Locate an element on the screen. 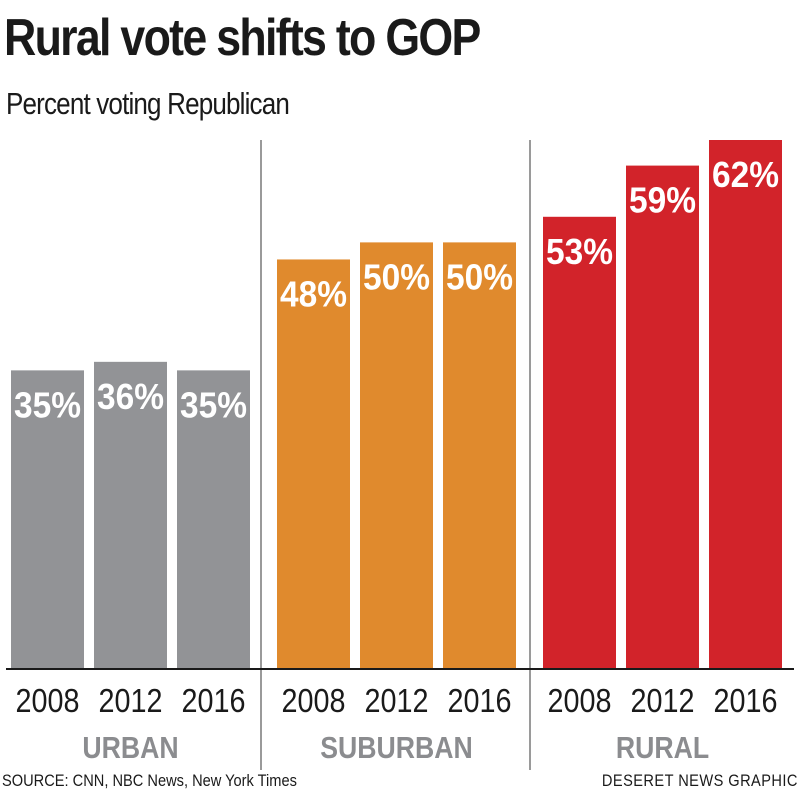 The image size is (800, 795). bar-urban-2008 is located at coordinates (47, 519).